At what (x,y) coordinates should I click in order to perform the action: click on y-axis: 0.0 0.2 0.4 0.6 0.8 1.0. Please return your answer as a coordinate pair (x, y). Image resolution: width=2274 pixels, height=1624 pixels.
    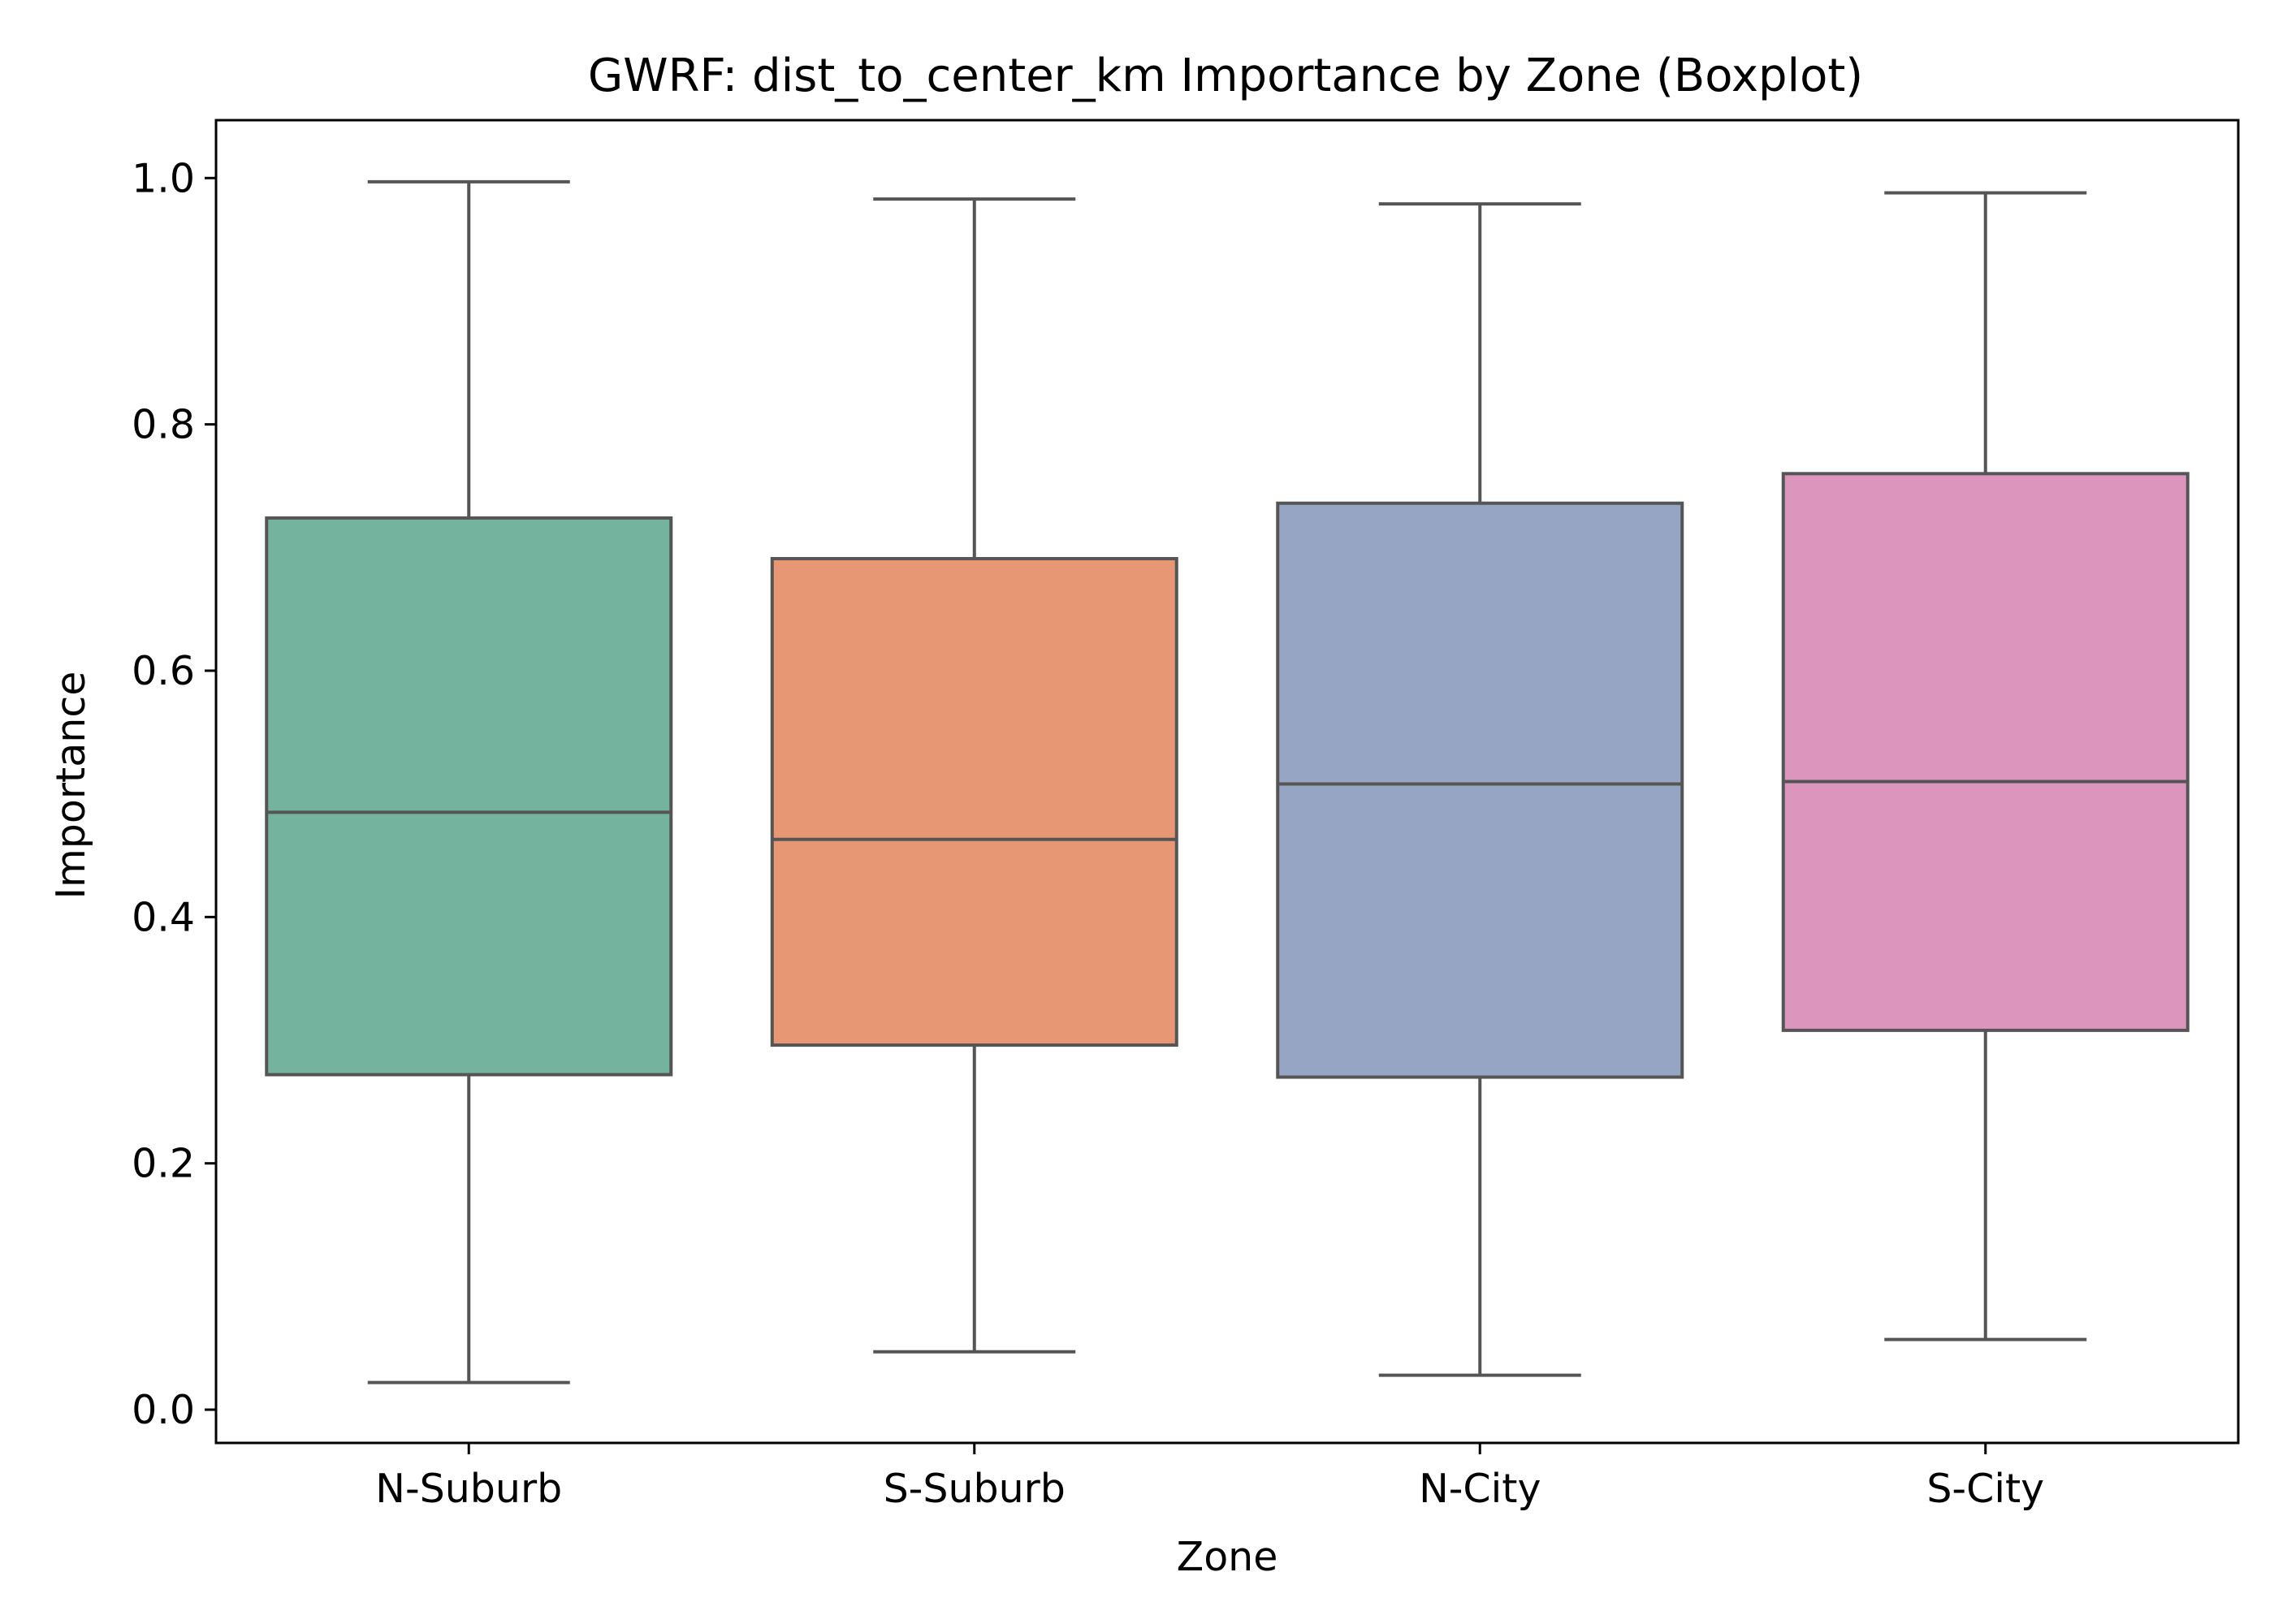
    Looking at the image, I should click on (174, 794).